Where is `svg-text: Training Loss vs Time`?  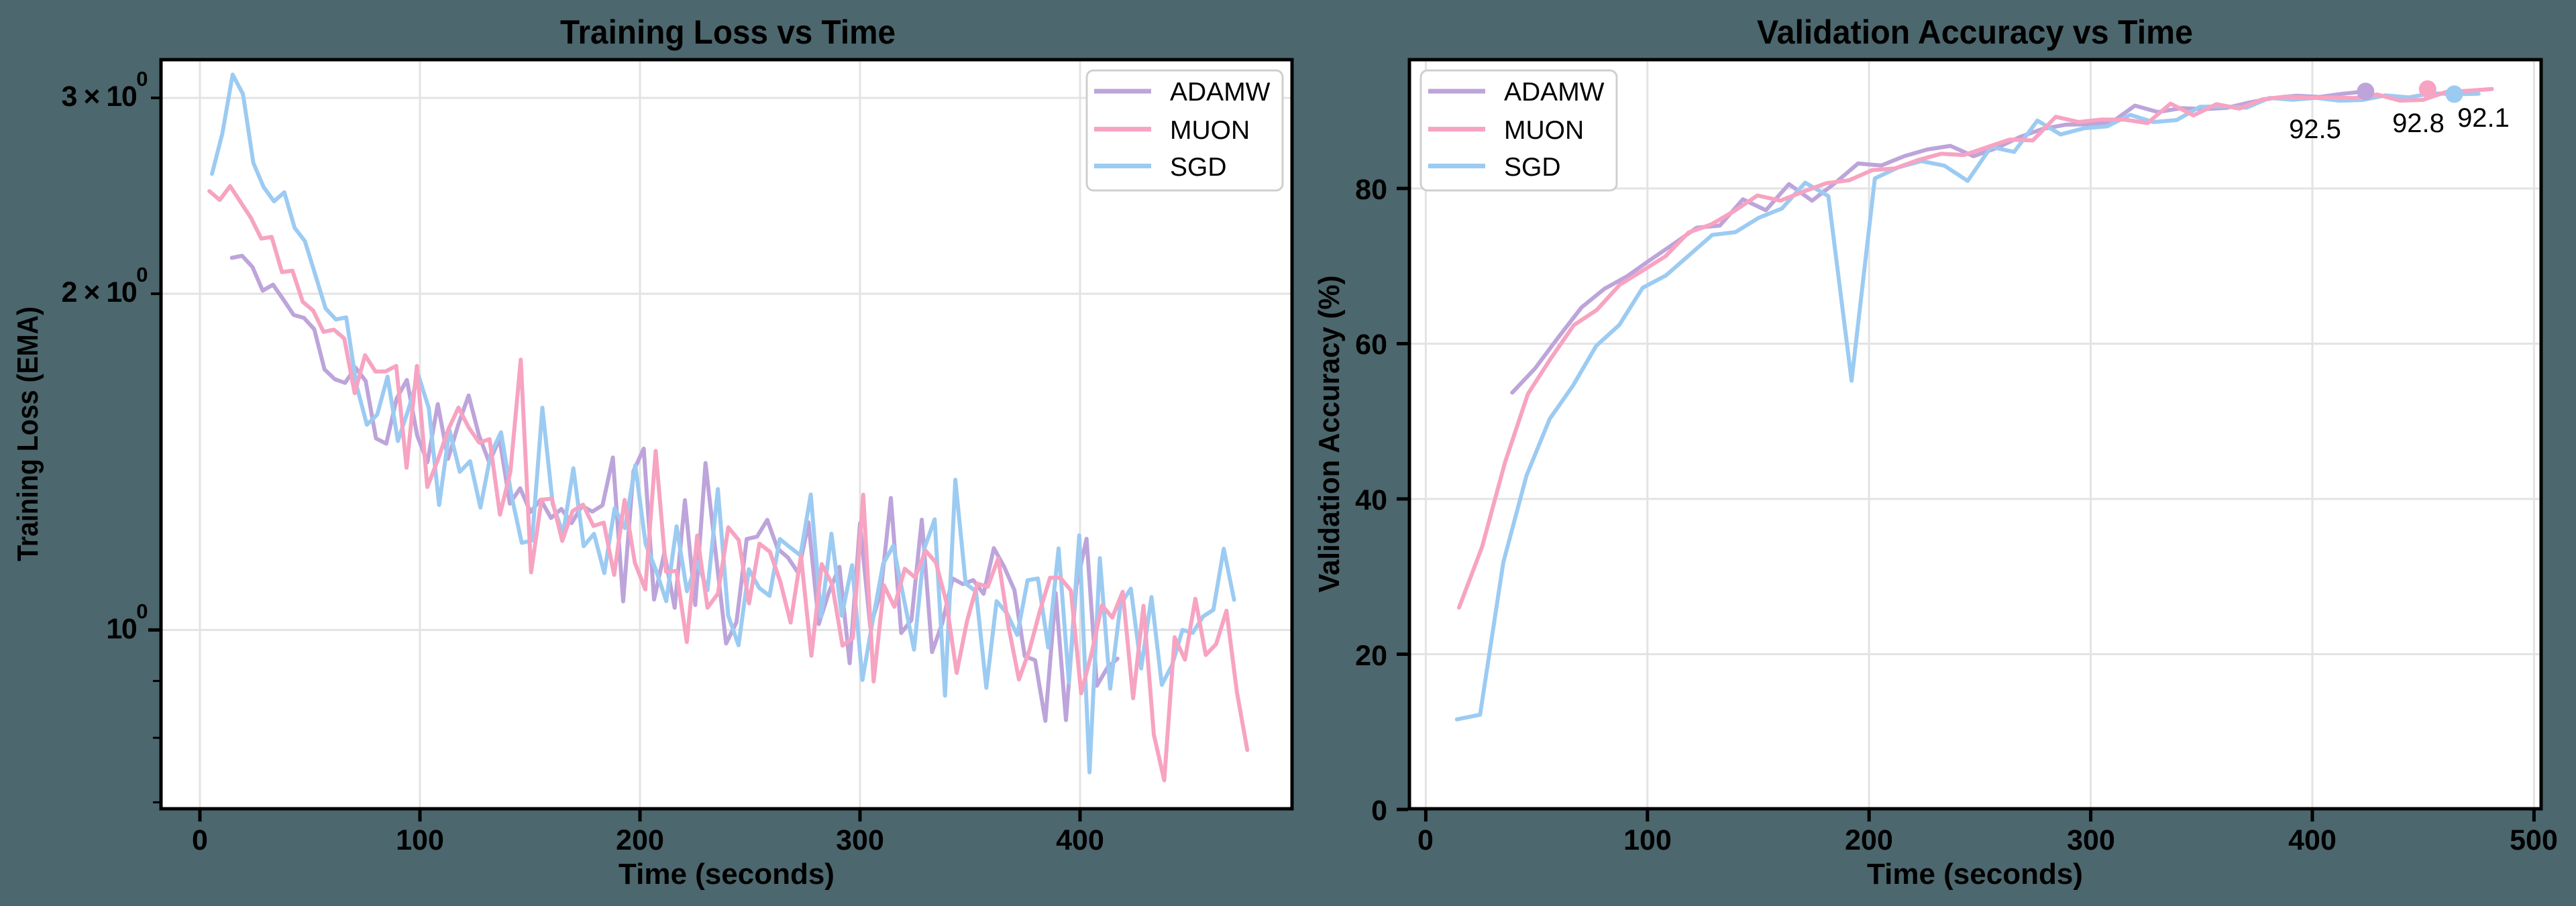 svg-text: Training Loss vs Time is located at coordinates (728, 32).